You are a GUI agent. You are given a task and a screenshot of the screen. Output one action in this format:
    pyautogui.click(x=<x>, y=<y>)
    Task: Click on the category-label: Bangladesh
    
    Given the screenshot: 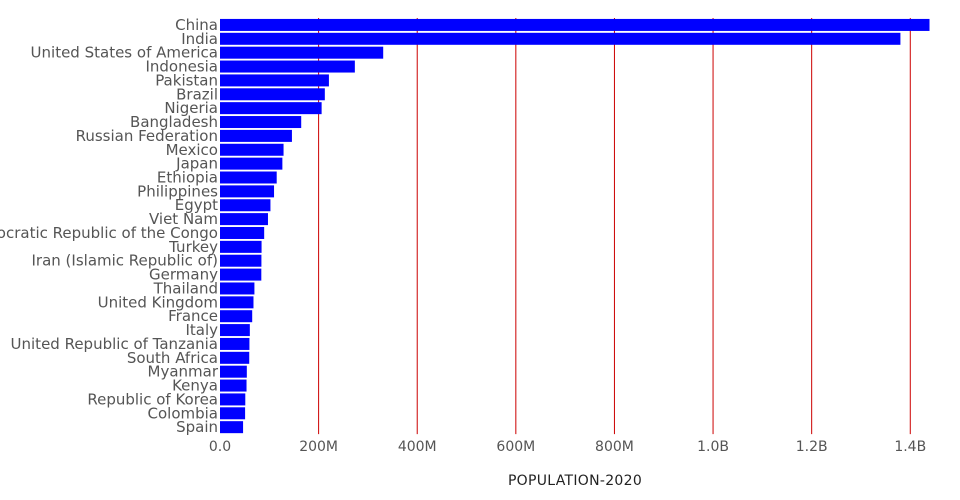 What is the action you would take?
    pyautogui.click(x=174, y=122)
    